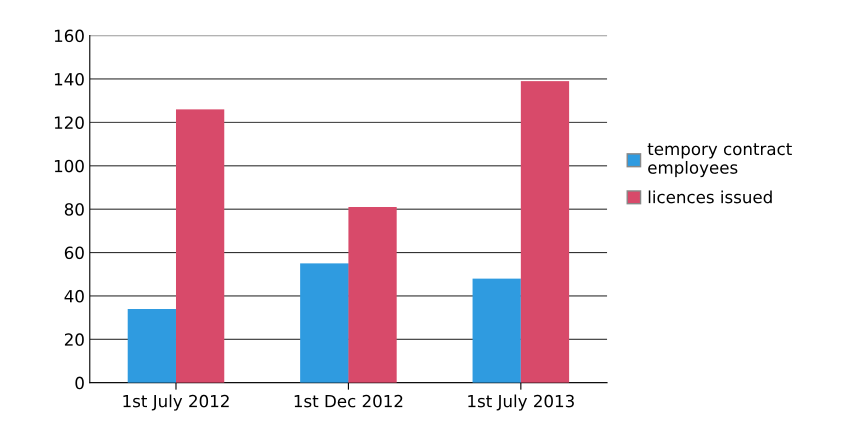  What do you see at coordinates (348, 401) in the screenshot?
I see `x-tick-label: 1st Dec 2012` at bounding box center [348, 401].